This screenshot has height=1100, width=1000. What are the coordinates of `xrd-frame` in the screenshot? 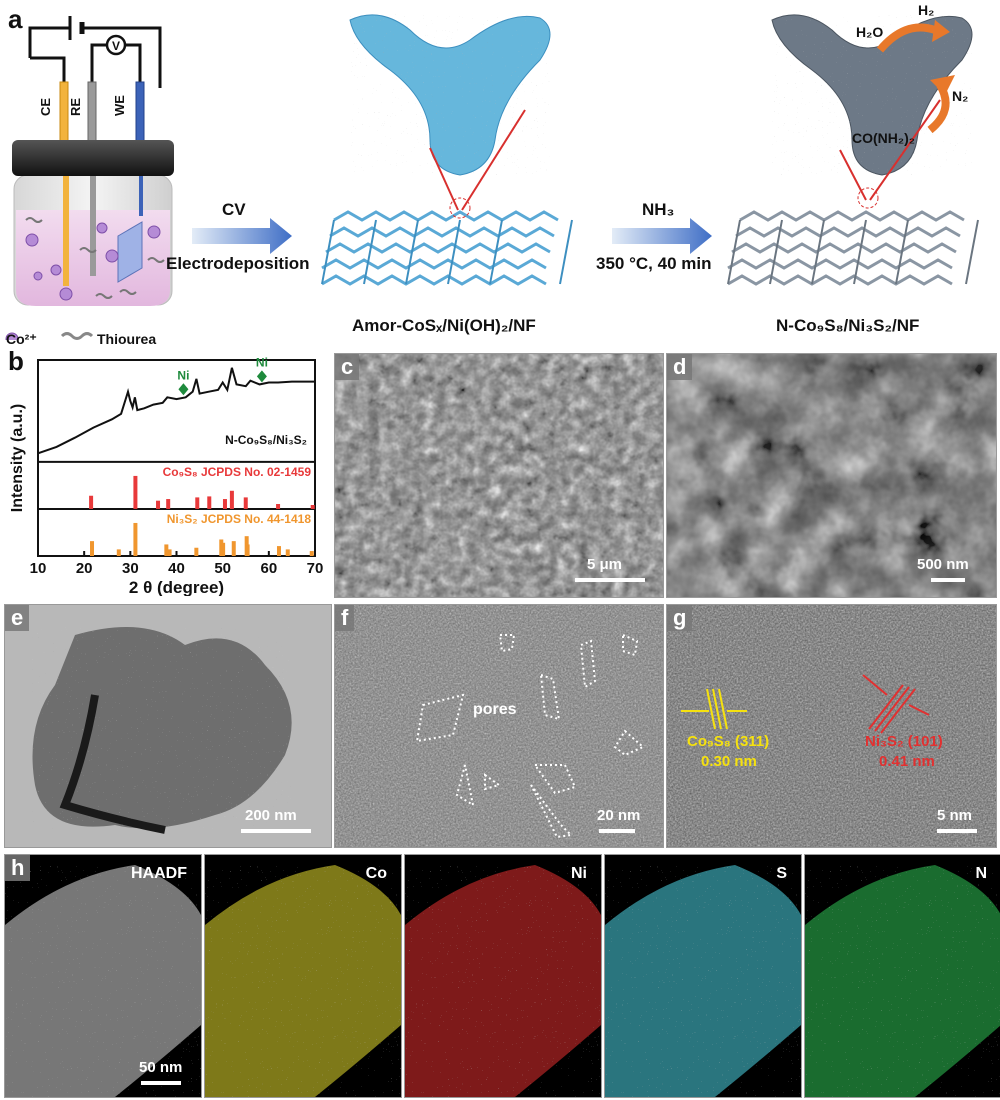 It's located at (176, 458).